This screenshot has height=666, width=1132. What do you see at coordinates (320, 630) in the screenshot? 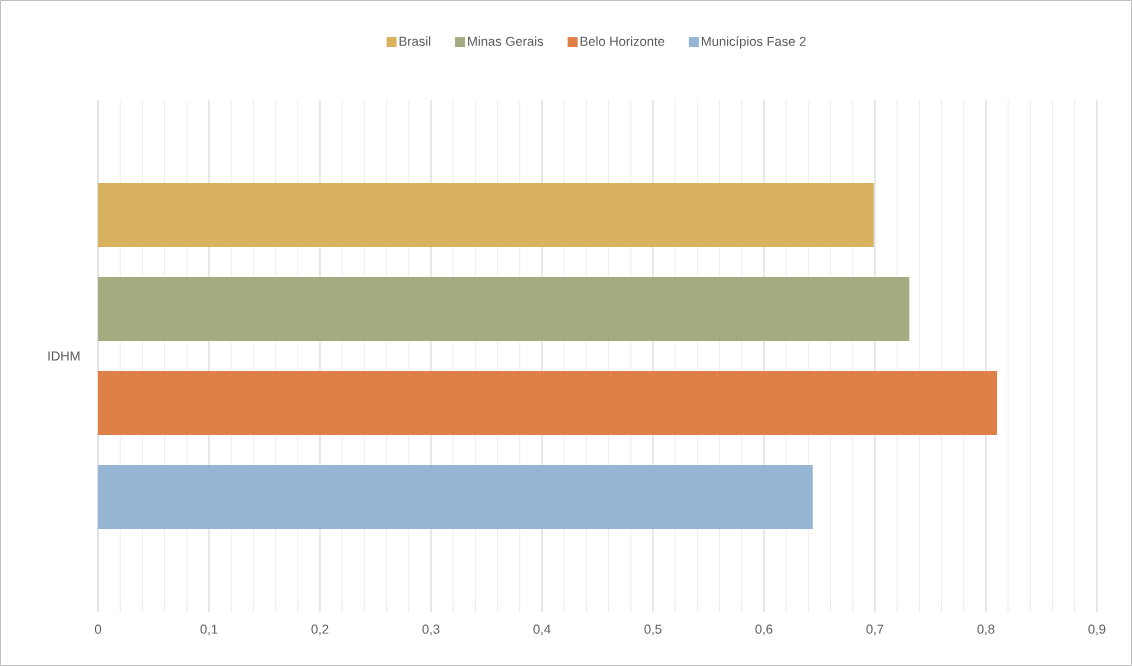
I see `x-tick-label: 0,2` at bounding box center [320, 630].